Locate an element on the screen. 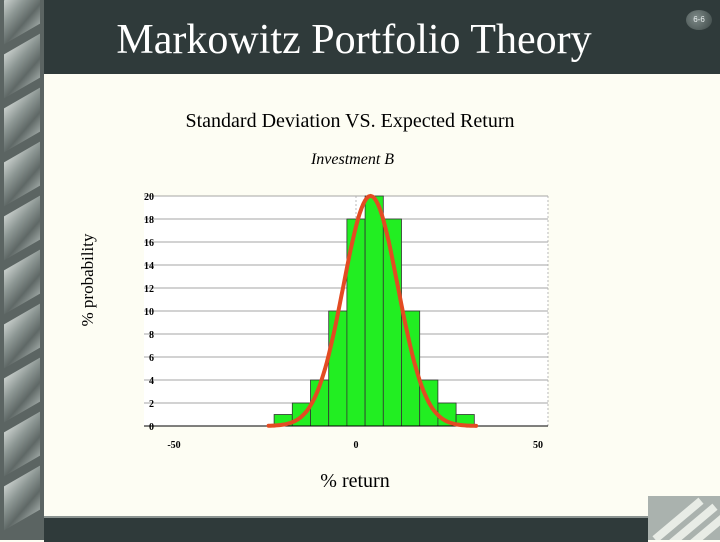 This screenshot has height=542, width=720. slide-header is located at coordinates (382, 37).